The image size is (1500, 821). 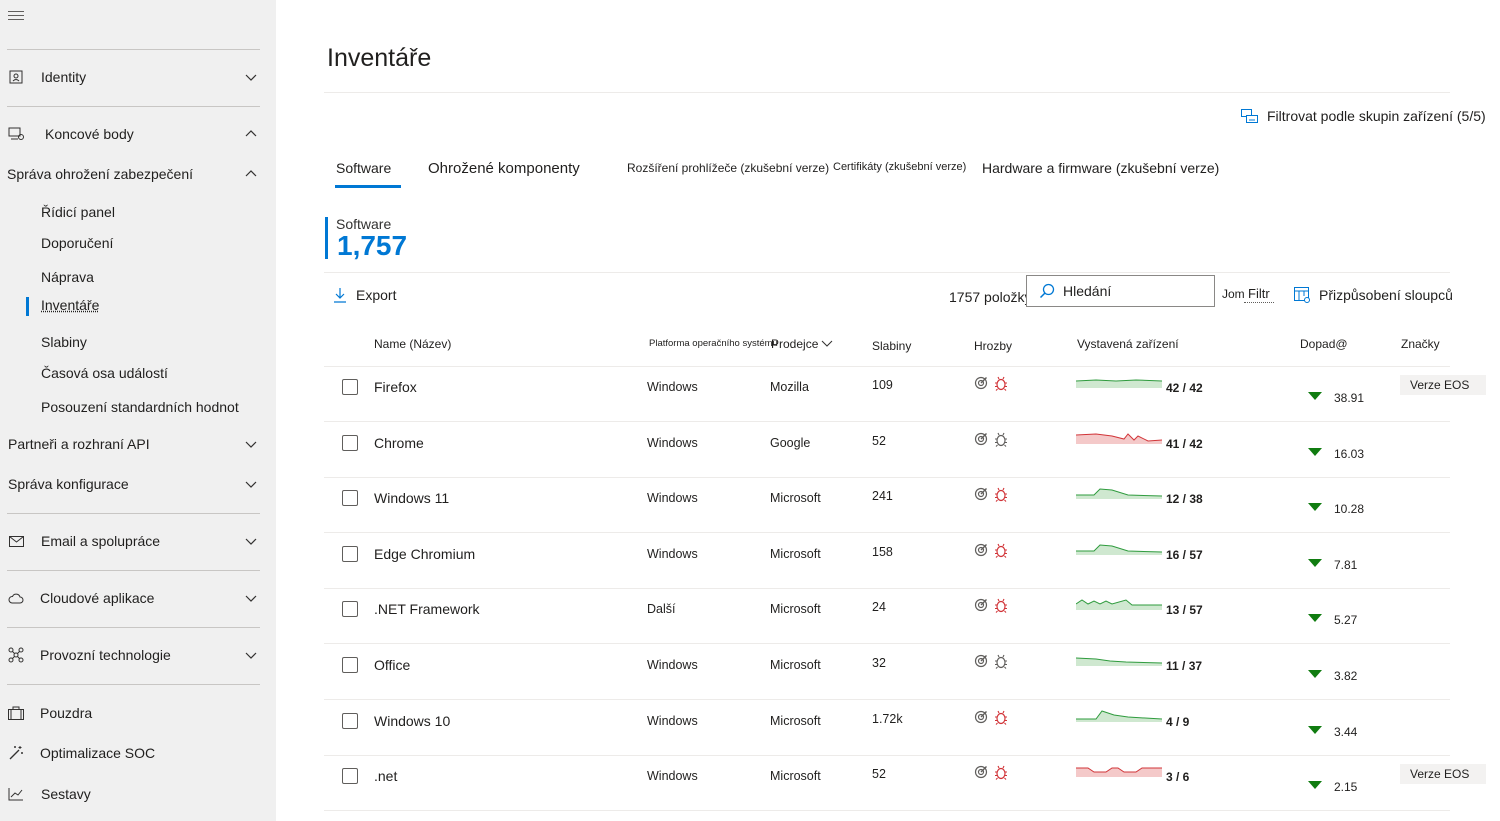 What do you see at coordinates (16, 16) in the screenshot?
I see `hamburger-menu-icon` at bounding box center [16, 16].